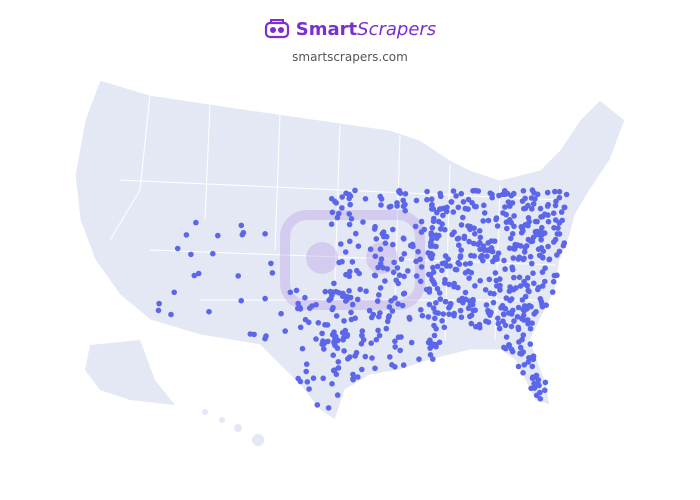 This screenshot has width=700, height=500. What do you see at coordinates (233, 427) in the screenshot?
I see `hawaii` at bounding box center [233, 427].